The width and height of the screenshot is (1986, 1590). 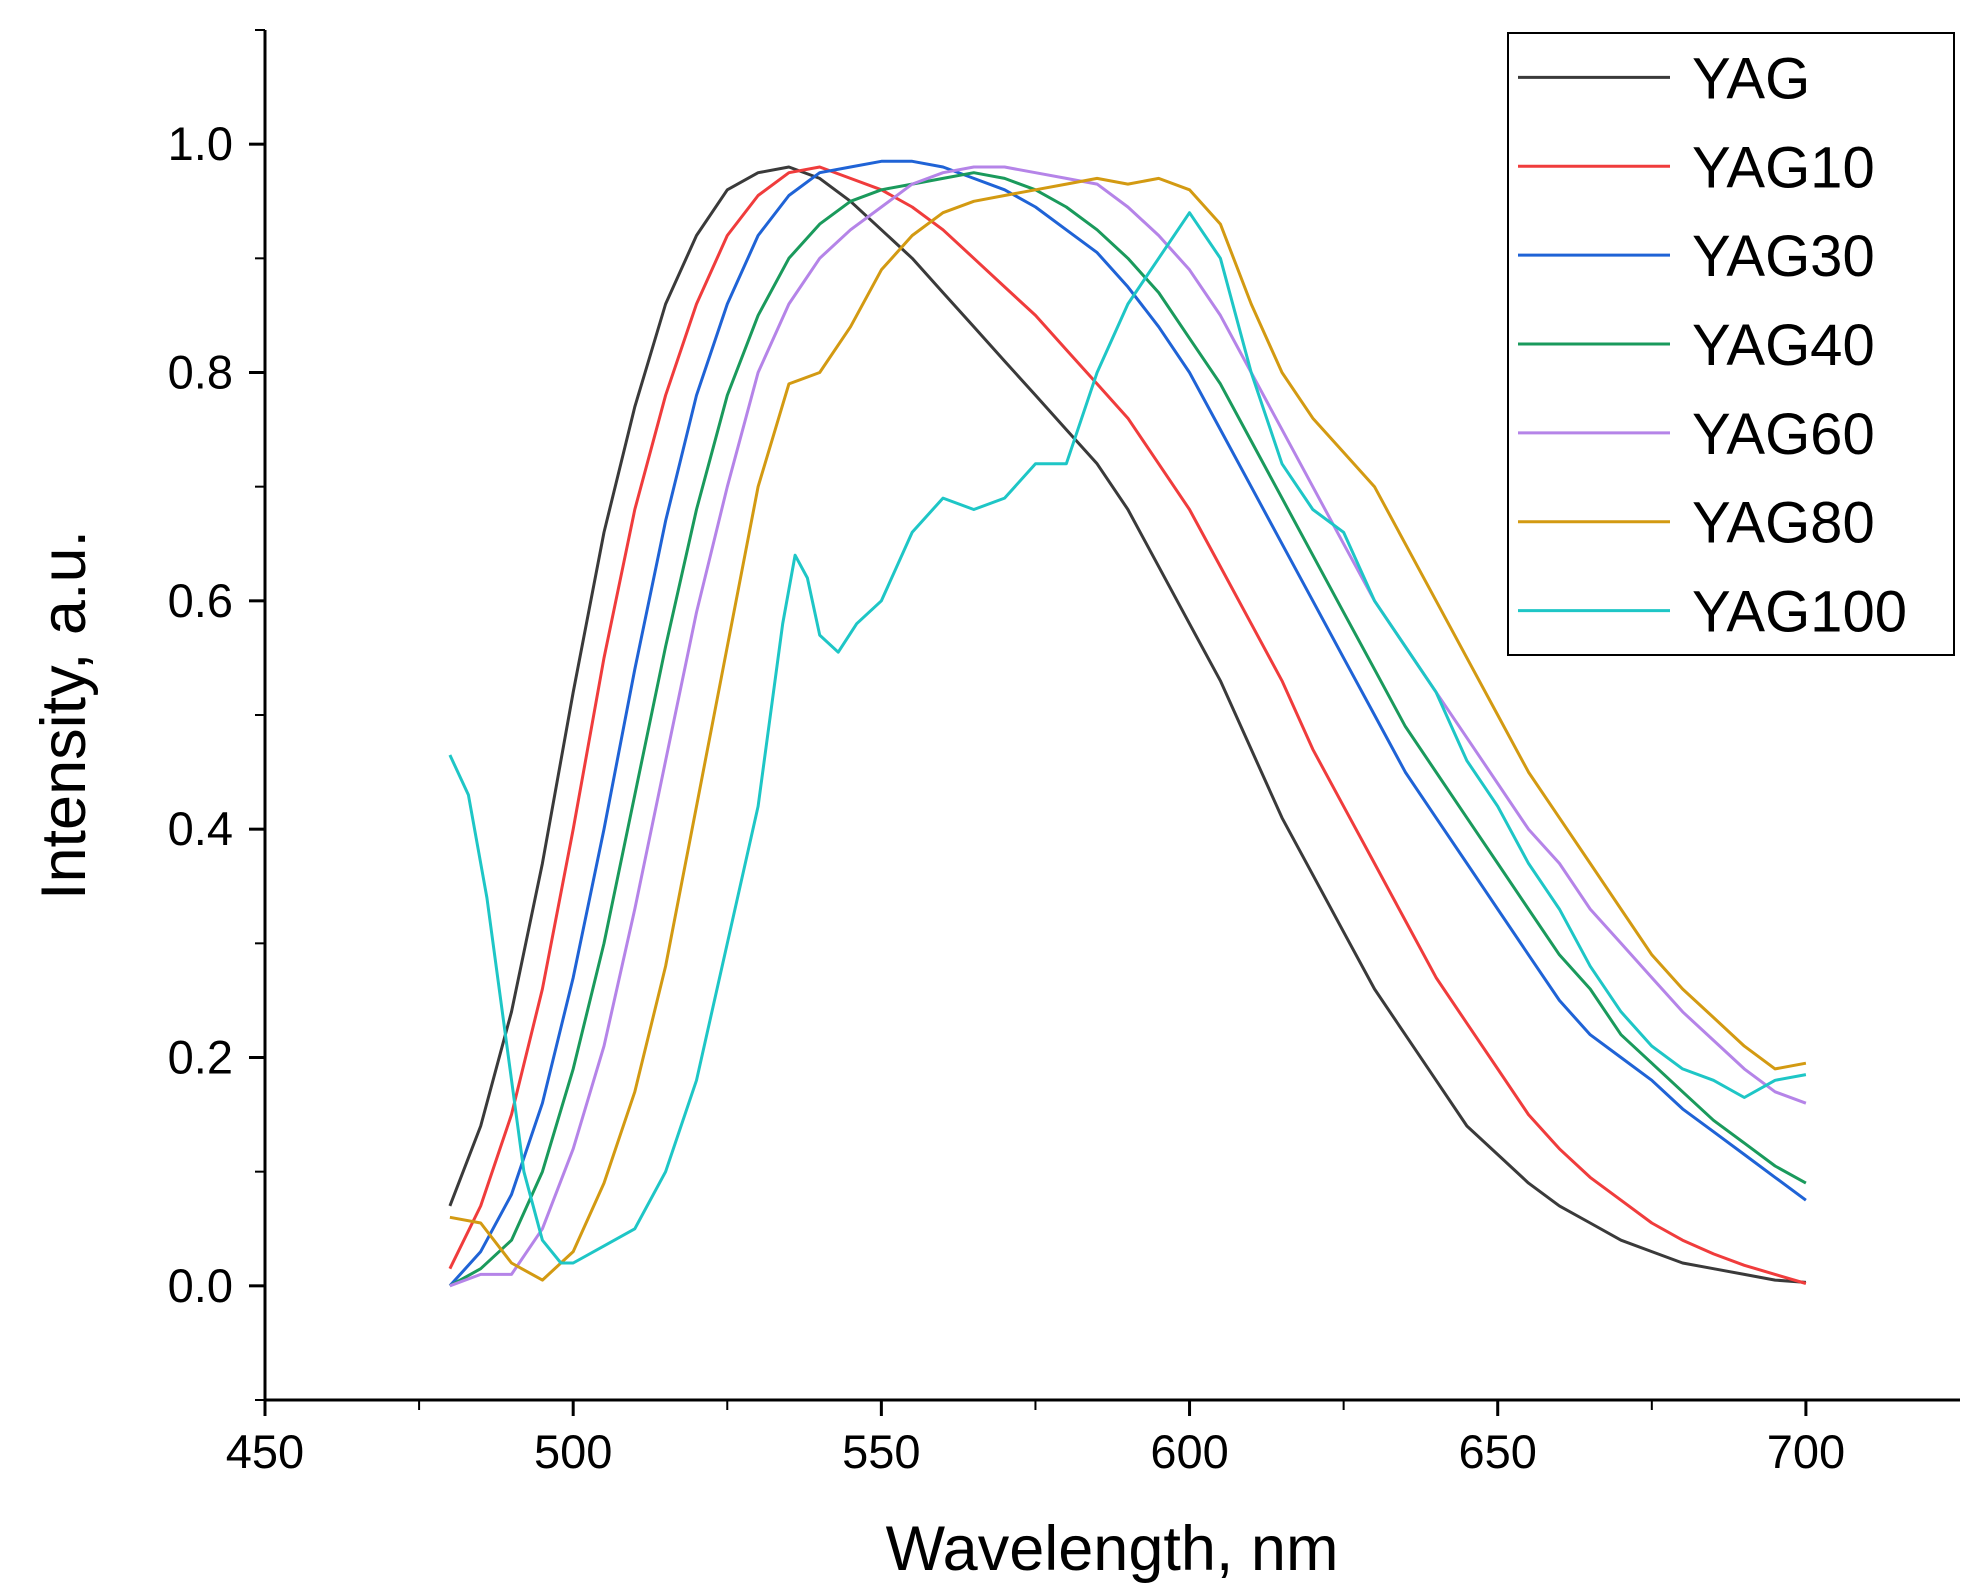 I want to click on legend-label: YAG60, so click(x=1783, y=434).